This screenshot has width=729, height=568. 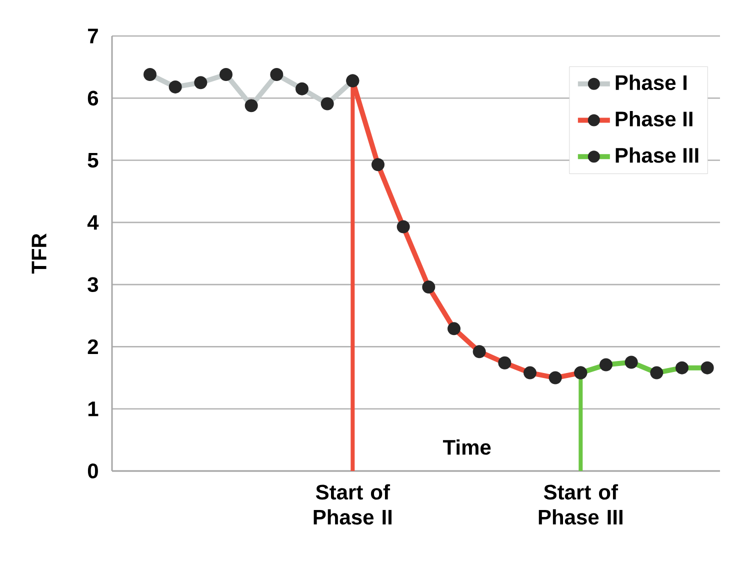 I want to click on y-axis-title: TFR, so click(x=39, y=254).